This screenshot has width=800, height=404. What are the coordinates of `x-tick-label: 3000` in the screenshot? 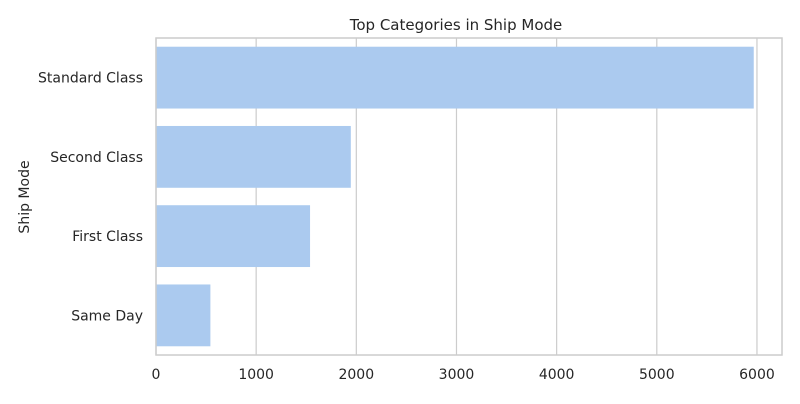 It's located at (457, 375).